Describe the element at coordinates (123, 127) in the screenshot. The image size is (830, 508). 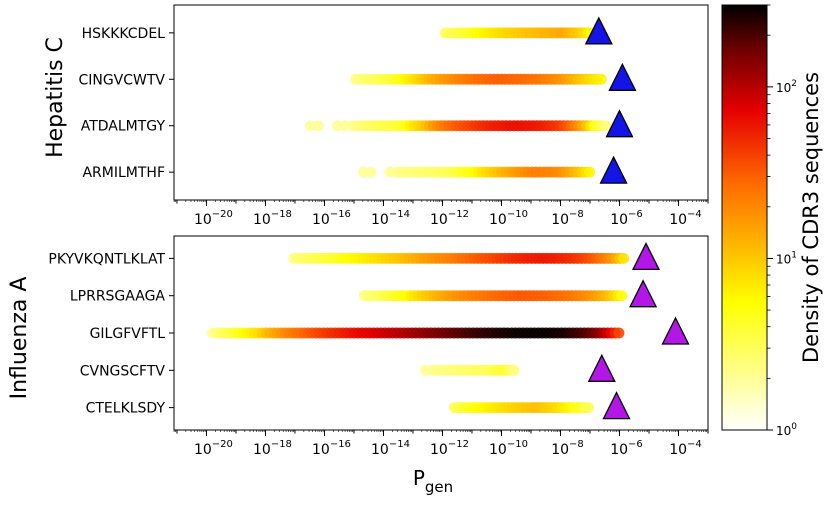
I see `epitope-label: ATDALMTGY` at that location.